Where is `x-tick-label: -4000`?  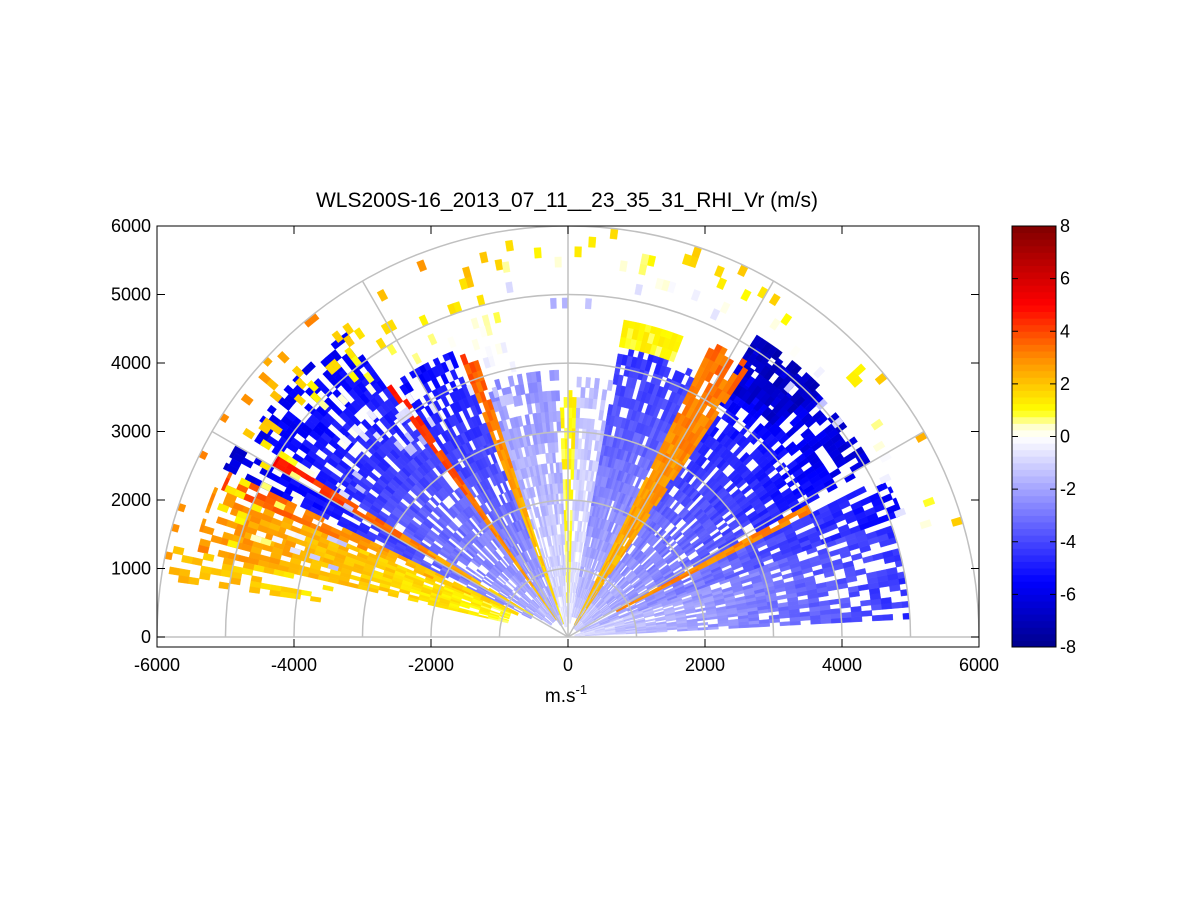
x-tick-label: -4000 is located at coordinates (294, 665).